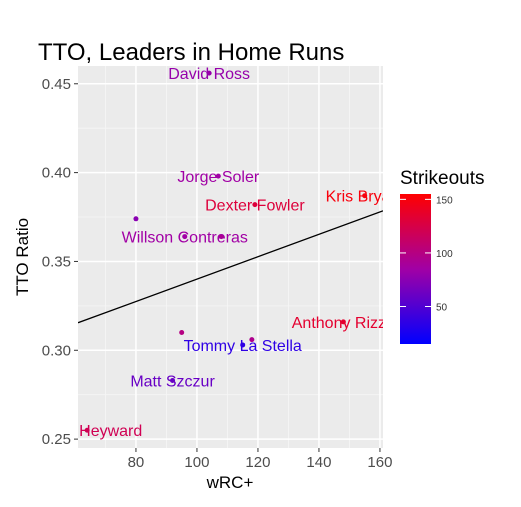 Image resolution: width=521 pixels, height=507 pixels. I want to click on point-label: Matt Szczur, so click(172, 381).